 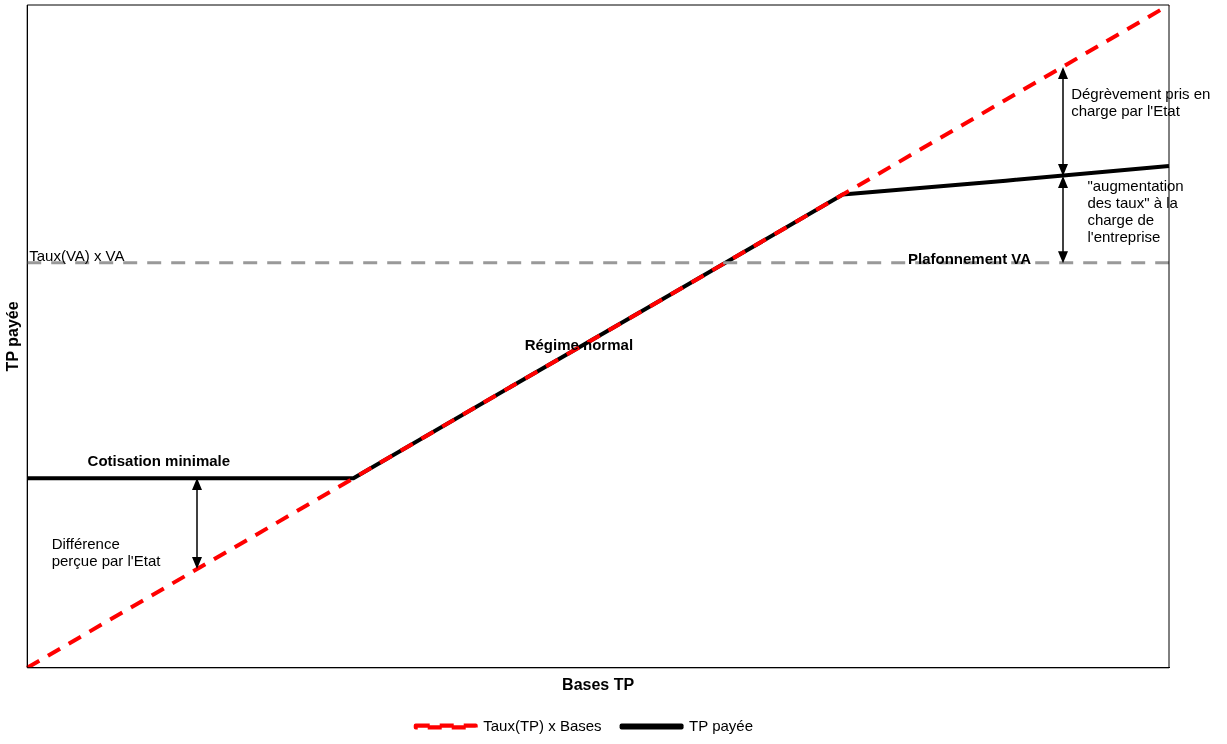 I want to click on annotation: Cotisation minimale, so click(x=159, y=461).